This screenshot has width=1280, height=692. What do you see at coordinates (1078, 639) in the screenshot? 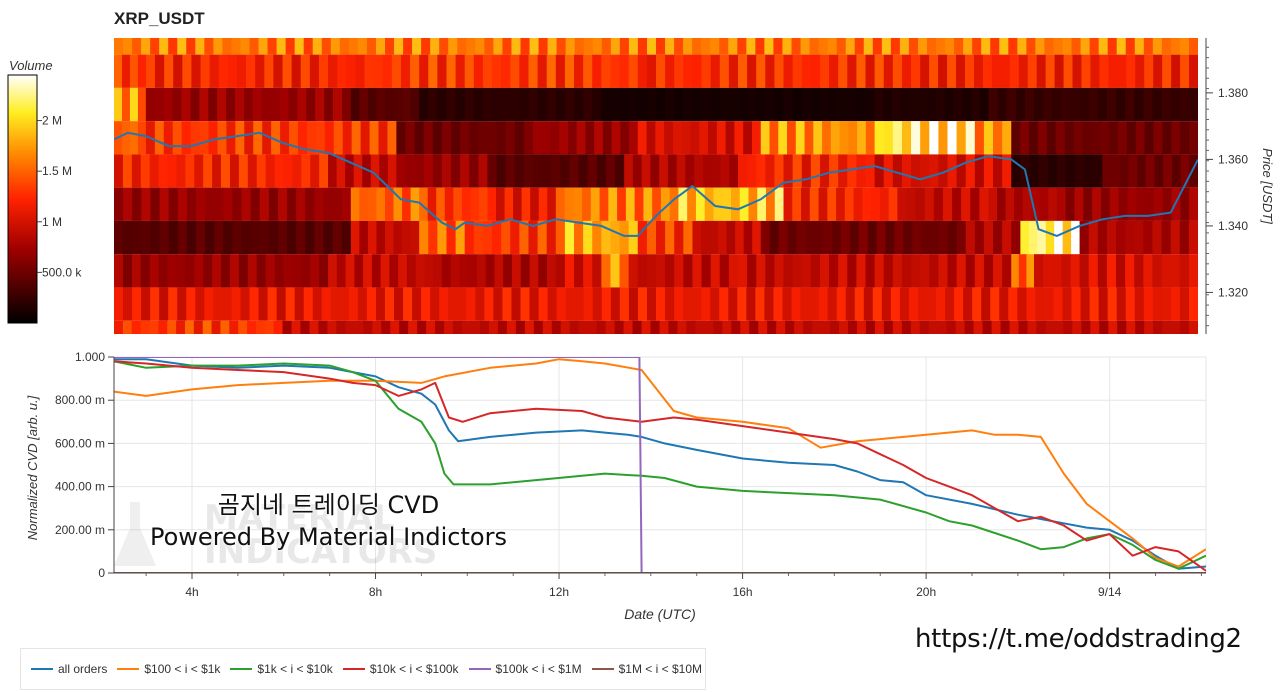
I see `telegram-link: https://t.me/oddstrading2` at bounding box center [1078, 639].